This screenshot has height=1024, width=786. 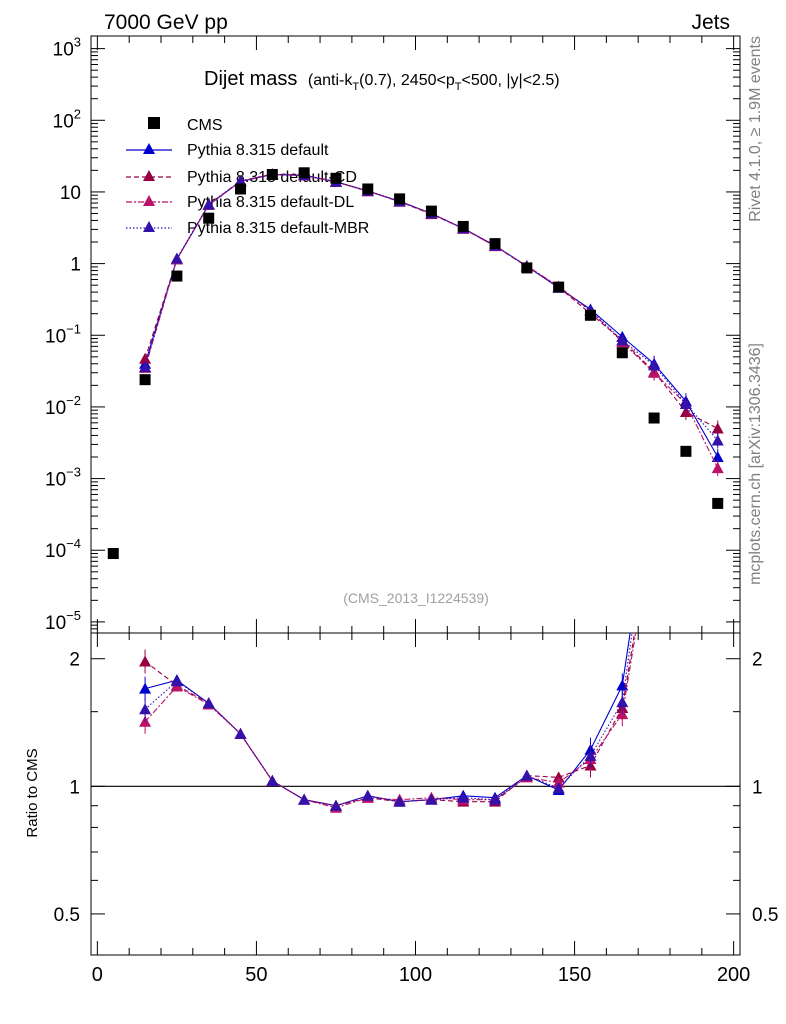 I want to click on ratio-line-mbr, so click(x=388, y=720).